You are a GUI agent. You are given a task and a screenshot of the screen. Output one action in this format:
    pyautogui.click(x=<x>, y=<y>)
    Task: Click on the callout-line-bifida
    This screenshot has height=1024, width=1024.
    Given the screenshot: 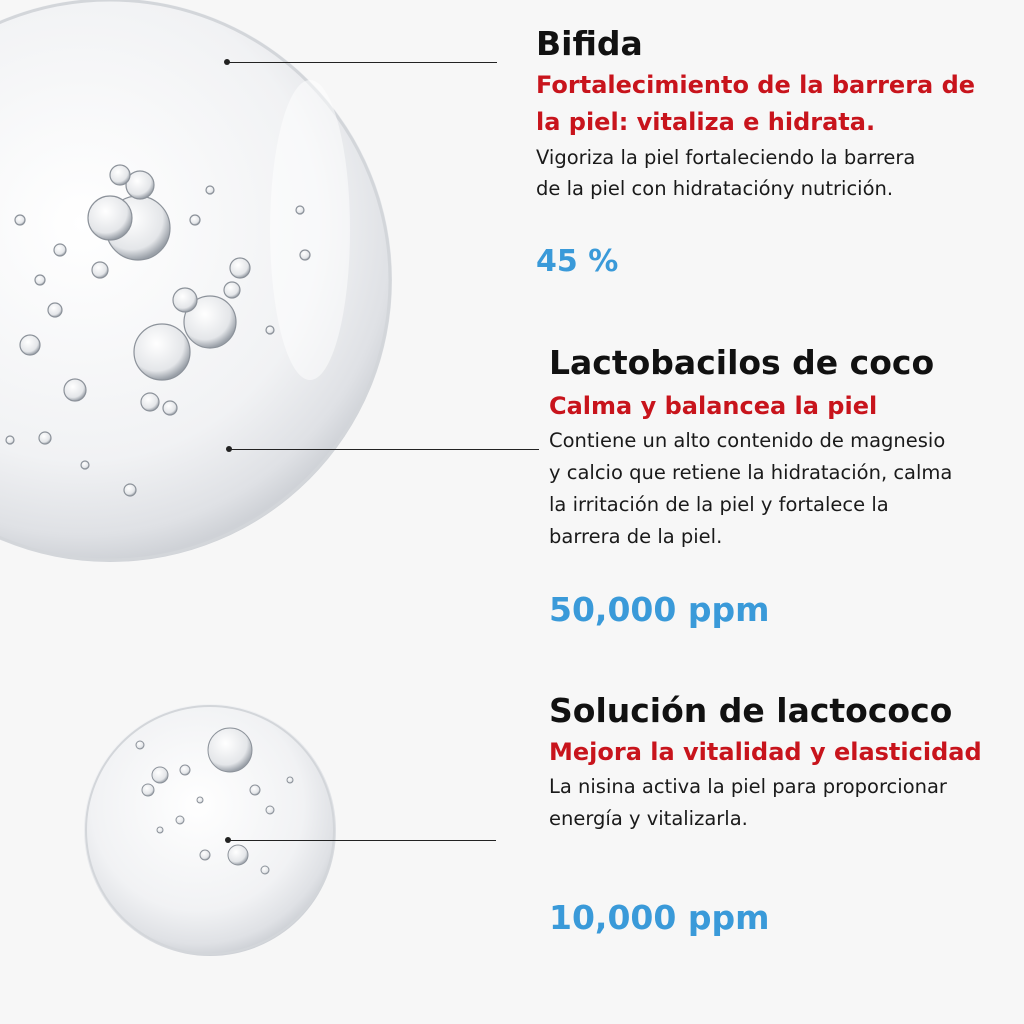 What is the action you would take?
    pyautogui.click(x=362, y=62)
    